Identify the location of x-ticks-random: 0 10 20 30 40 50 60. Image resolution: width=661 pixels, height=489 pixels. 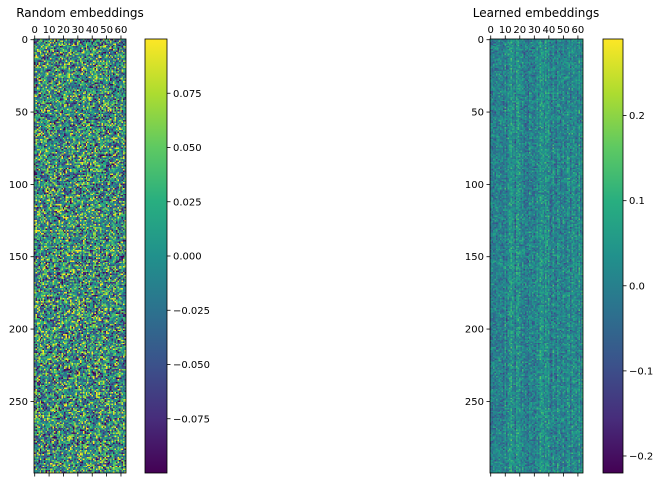
(80, 251).